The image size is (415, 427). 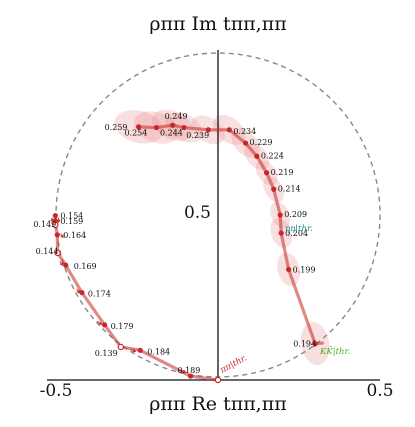 I want to click on point-label: 0.149, so click(x=44, y=224).